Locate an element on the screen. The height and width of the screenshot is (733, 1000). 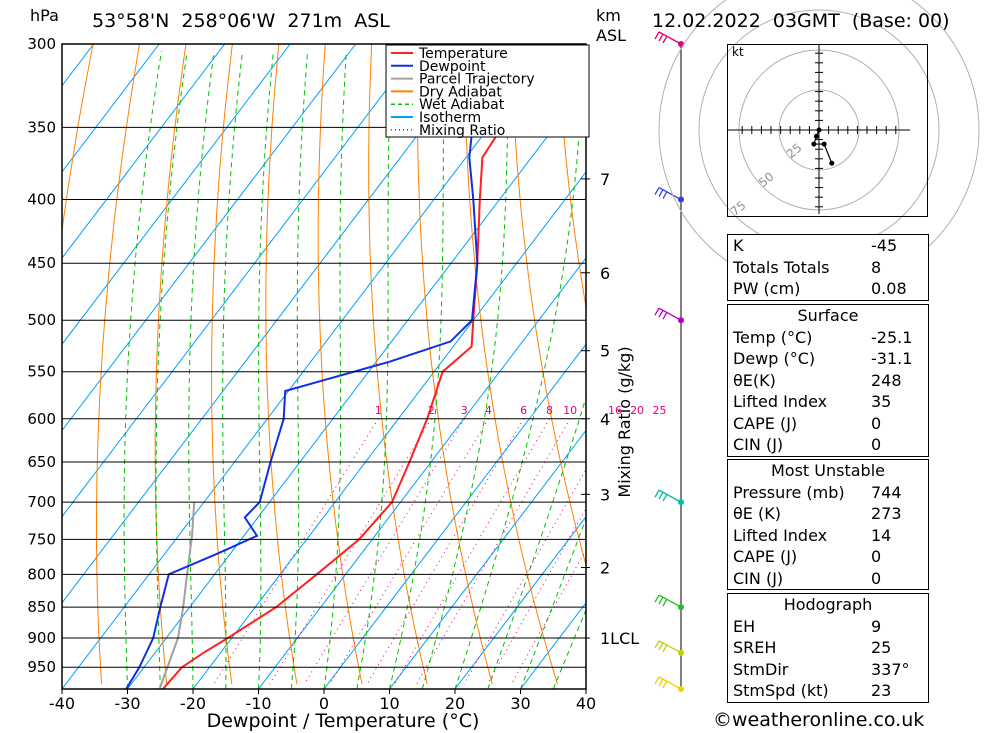
surface-title: Surface is located at coordinates (828, 315).